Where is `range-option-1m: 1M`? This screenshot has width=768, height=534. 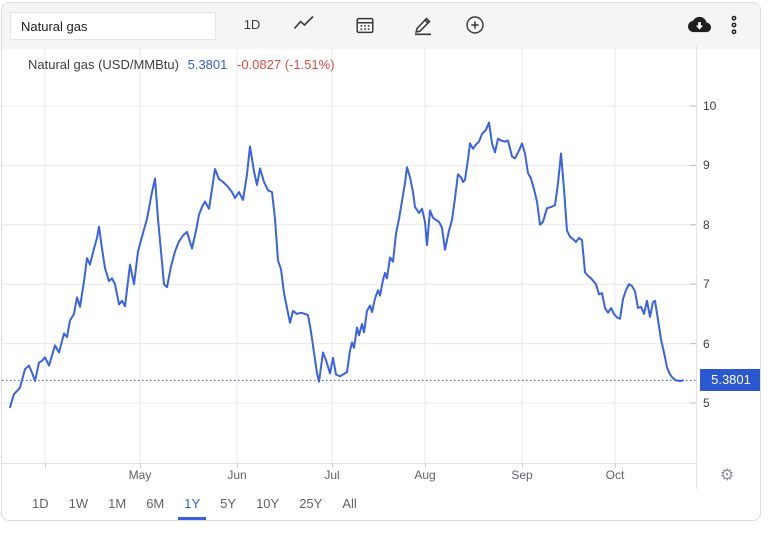 range-option-1m: 1M is located at coordinates (117, 503).